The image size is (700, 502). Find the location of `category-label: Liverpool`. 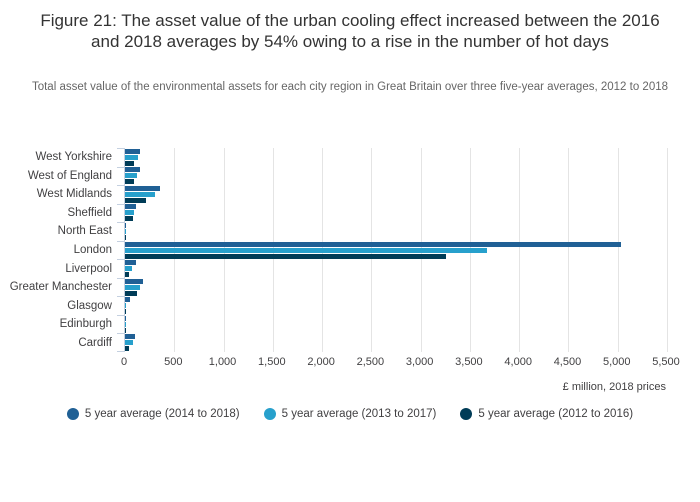

category-label: Liverpool is located at coordinates (88, 268).